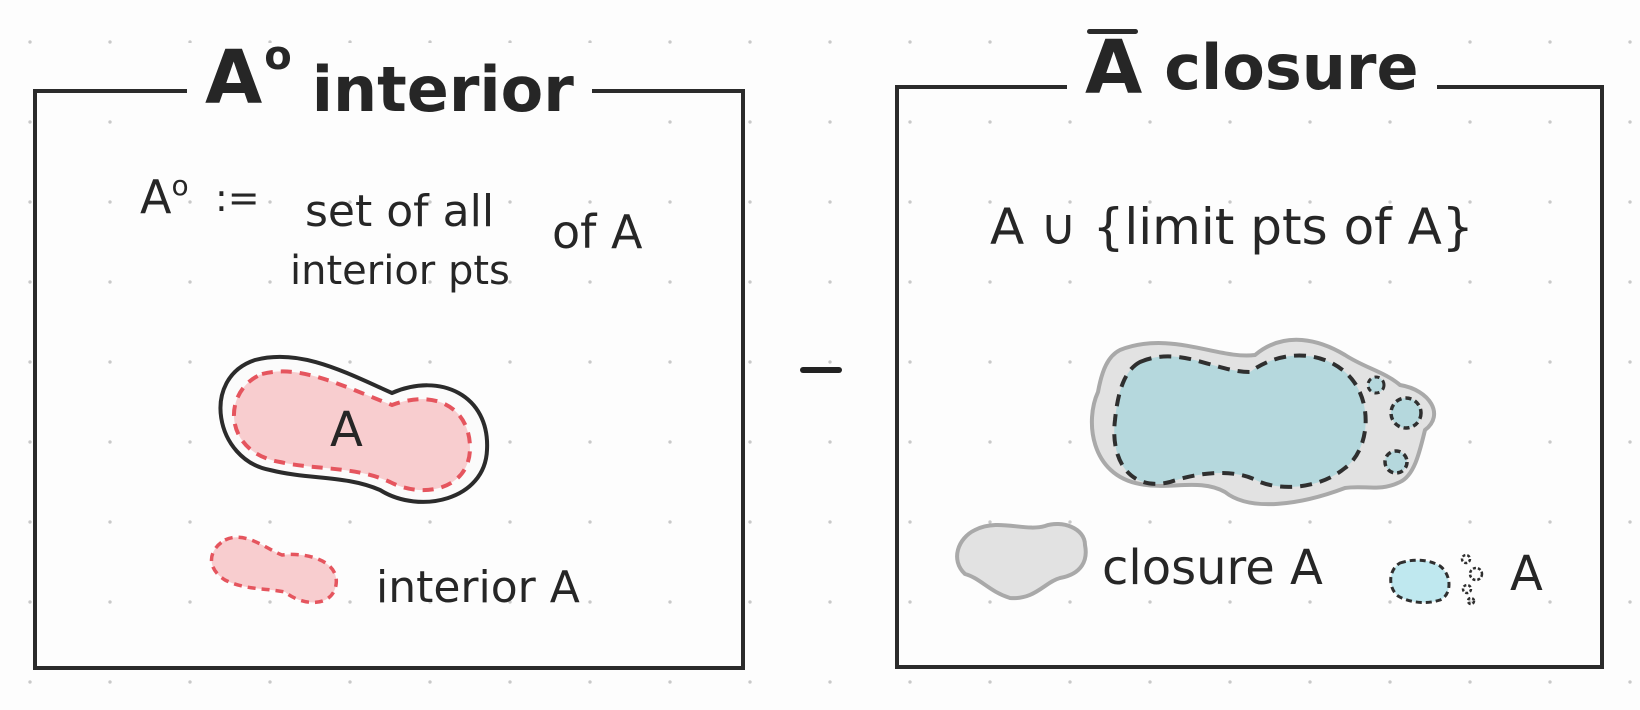 Image resolution: width=1640 pixels, height=710 pixels. Describe the element at coordinates (1232, 227) in the screenshot. I see `closure-definition: A ∪ {limit pts of A}` at that location.